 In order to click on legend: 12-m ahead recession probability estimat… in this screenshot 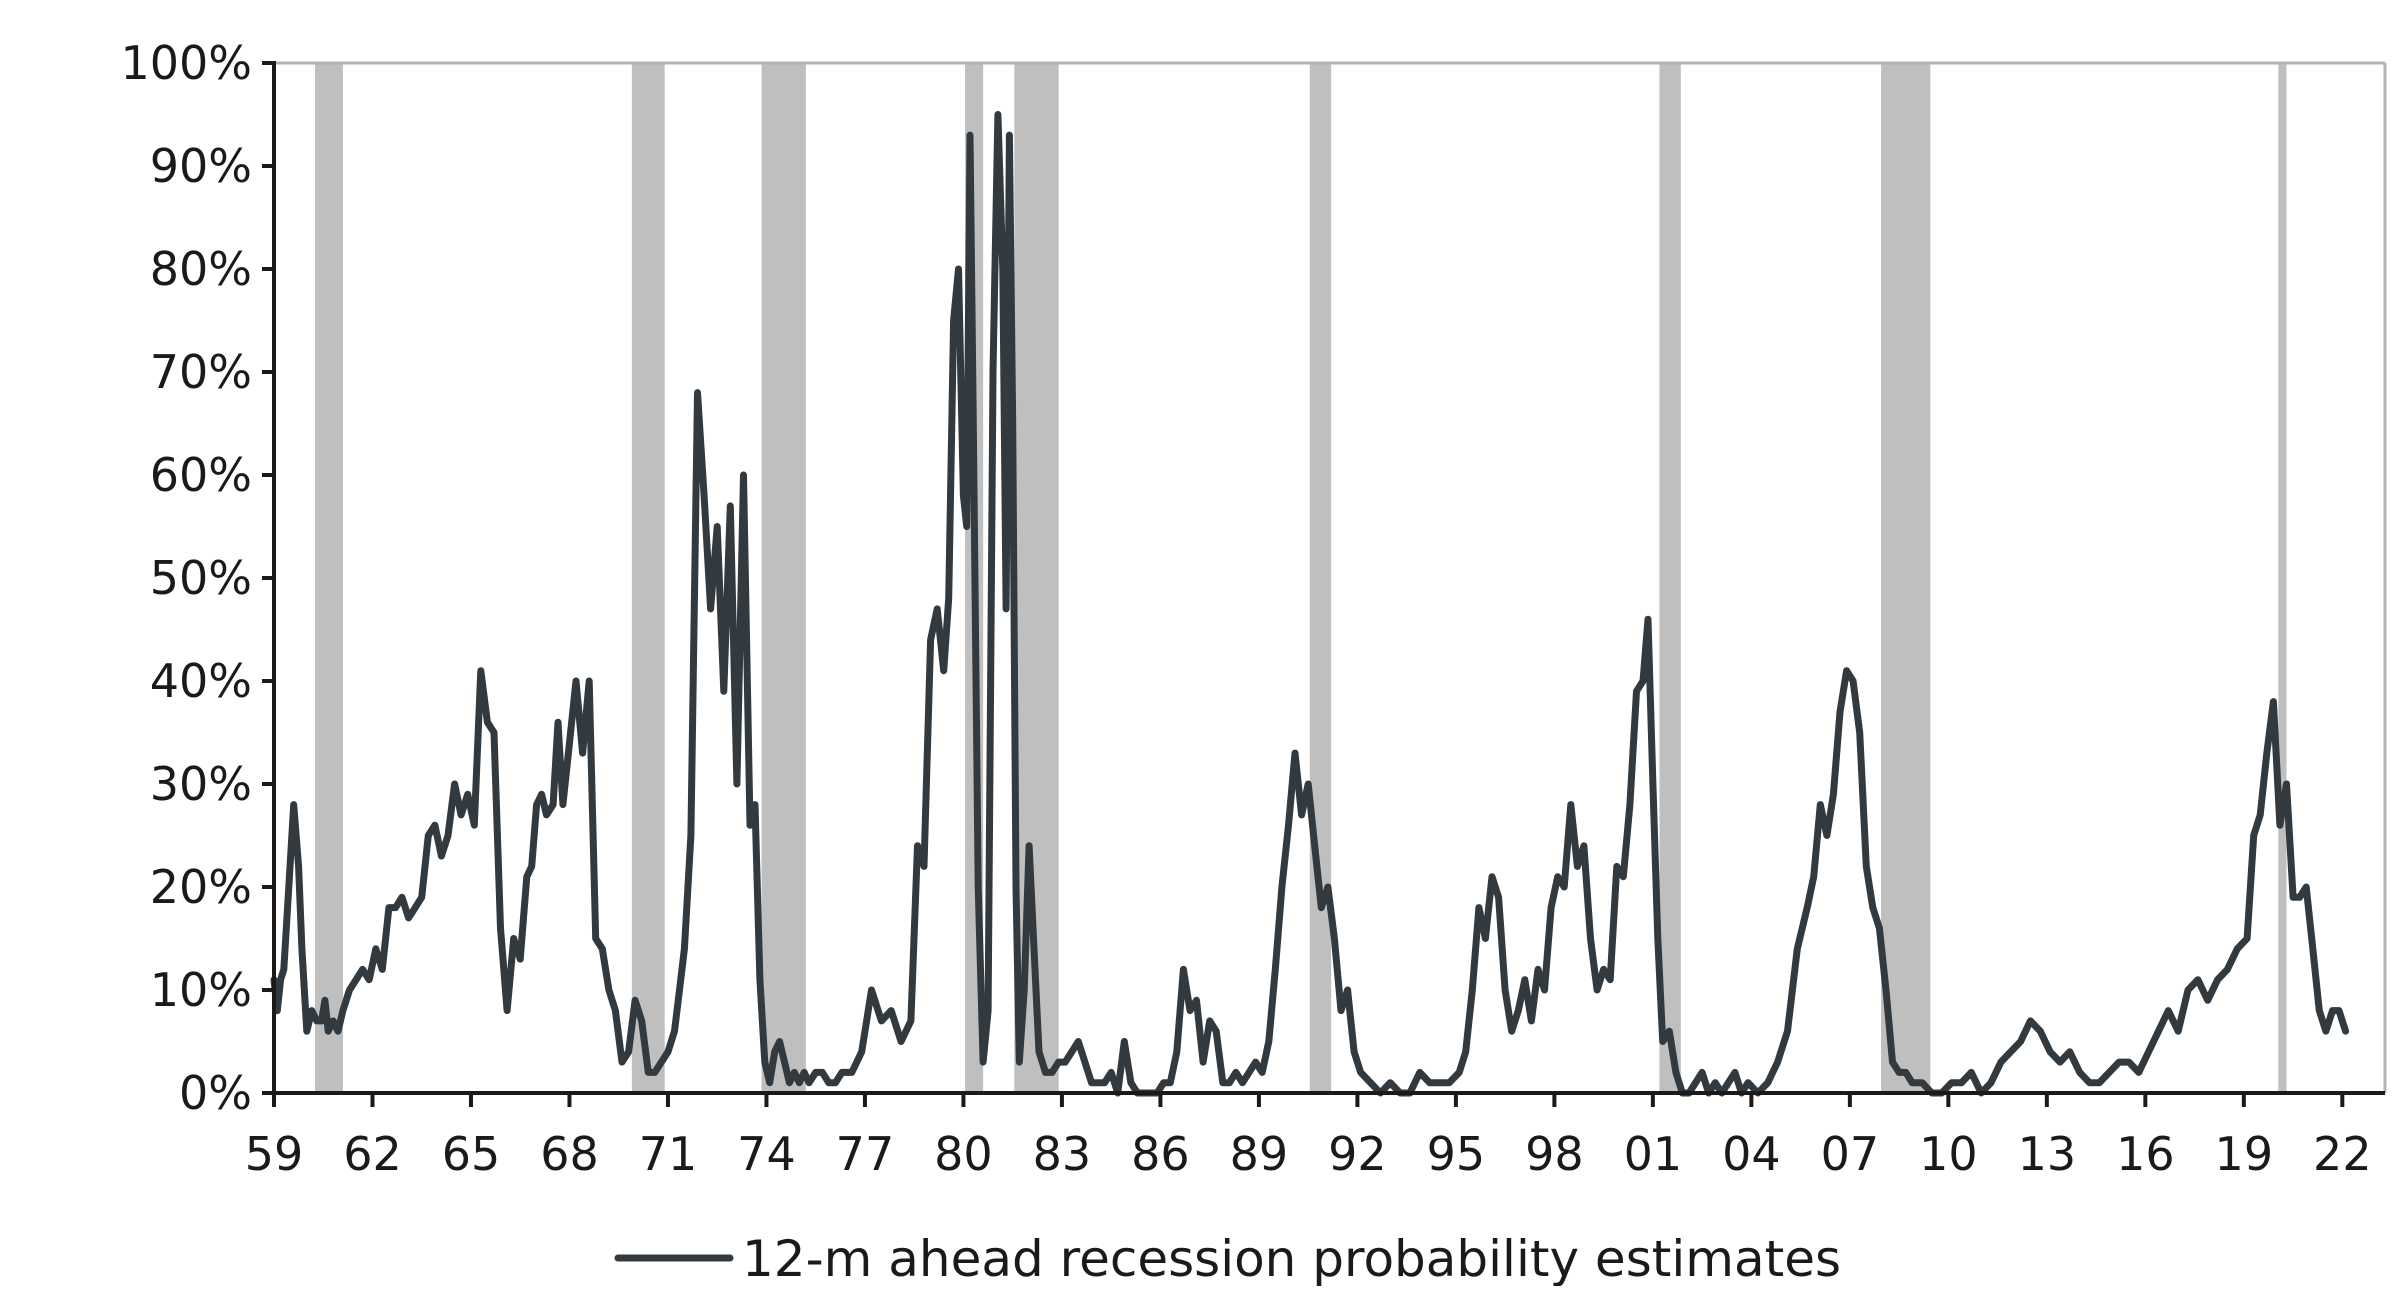, I will do `click(1227, 1259)`.